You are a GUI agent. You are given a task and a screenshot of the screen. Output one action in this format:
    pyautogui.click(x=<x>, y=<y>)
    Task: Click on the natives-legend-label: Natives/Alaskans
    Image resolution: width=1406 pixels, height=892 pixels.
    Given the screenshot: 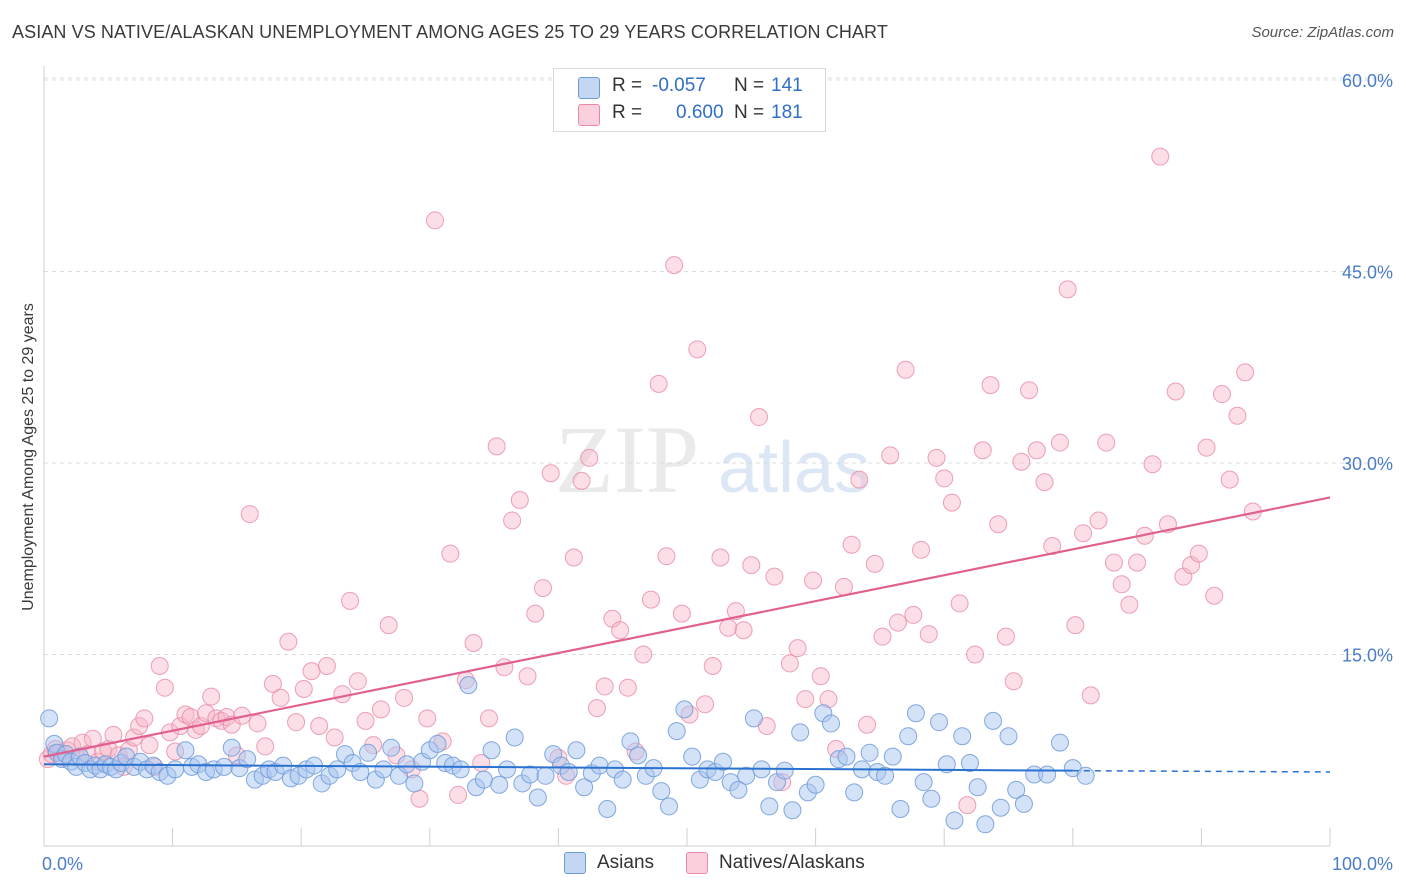 What is the action you would take?
    pyautogui.click(x=792, y=862)
    